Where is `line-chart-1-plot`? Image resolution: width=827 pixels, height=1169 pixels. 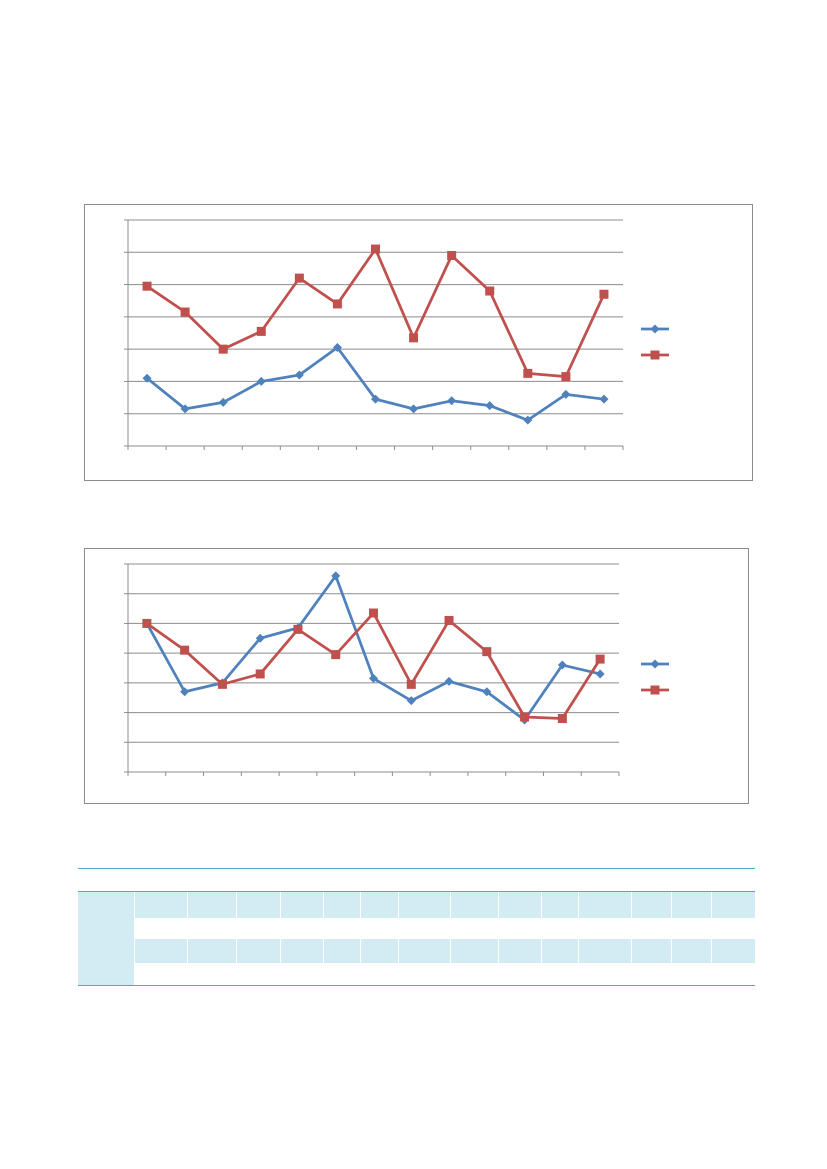 line-chart-1-plot is located at coordinates (396, 334).